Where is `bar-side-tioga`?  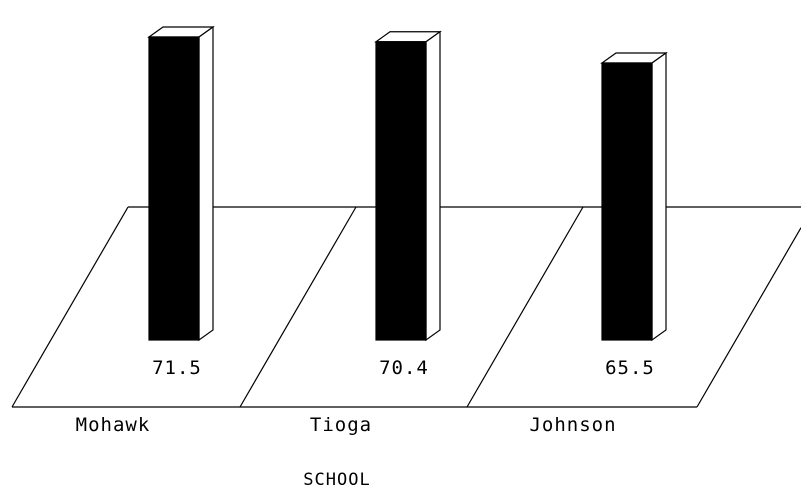 bar-side-tioga is located at coordinates (433, 186).